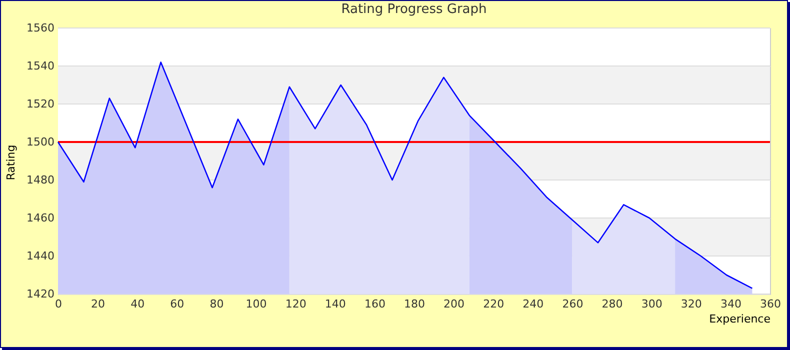  Describe the element at coordinates (414, 304) in the screenshot. I see `x-tick-label: 180` at that location.